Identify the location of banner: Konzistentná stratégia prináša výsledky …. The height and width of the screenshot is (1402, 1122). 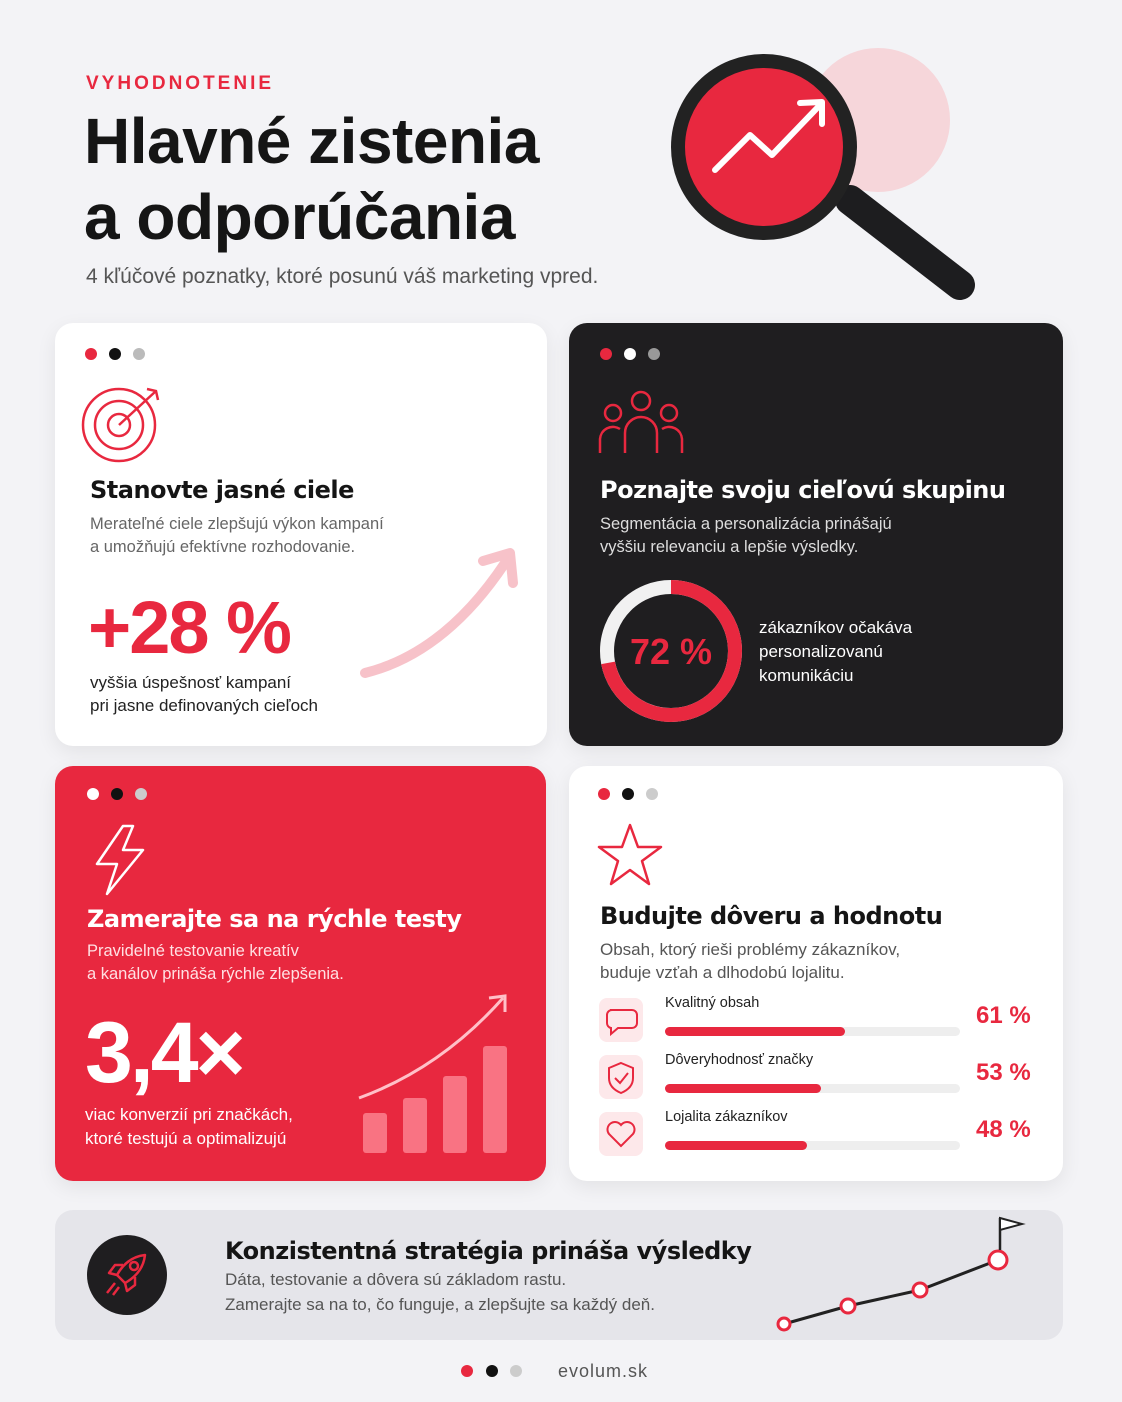
(559, 1275).